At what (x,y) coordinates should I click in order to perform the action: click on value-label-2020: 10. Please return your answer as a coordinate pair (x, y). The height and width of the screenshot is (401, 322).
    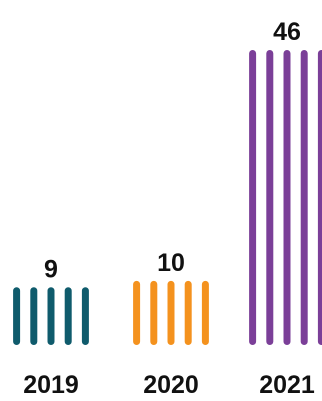
    Looking at the image, I should click on (171, 263).